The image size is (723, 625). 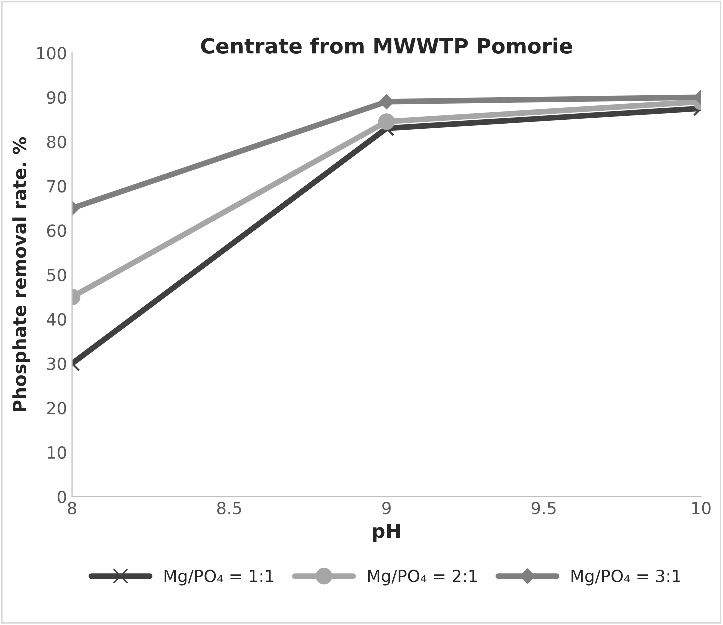 I want to click on legend-label: Mg/PO₄ = 3:1, so click(x=626, y=578).